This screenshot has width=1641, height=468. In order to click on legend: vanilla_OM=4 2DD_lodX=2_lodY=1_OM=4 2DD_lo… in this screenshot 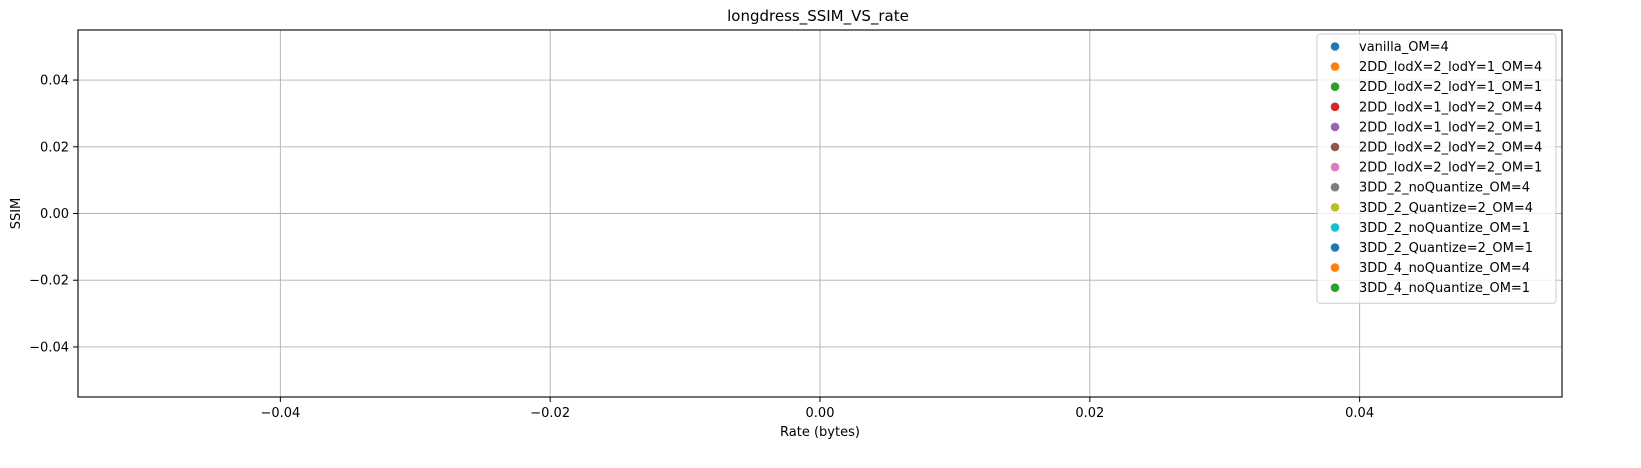, I will do `click(1436, 168)`.